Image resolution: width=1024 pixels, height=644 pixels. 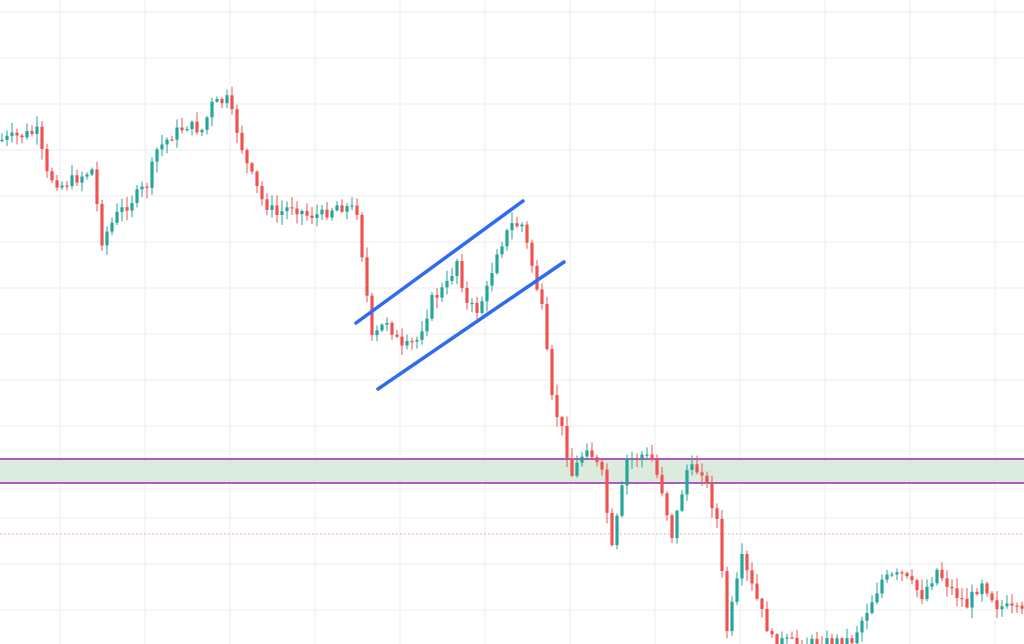 What do you see at coordinates (471, 325) in the screenshot?
I see `channel-lower-trendline` at bounding box center [471, 325].